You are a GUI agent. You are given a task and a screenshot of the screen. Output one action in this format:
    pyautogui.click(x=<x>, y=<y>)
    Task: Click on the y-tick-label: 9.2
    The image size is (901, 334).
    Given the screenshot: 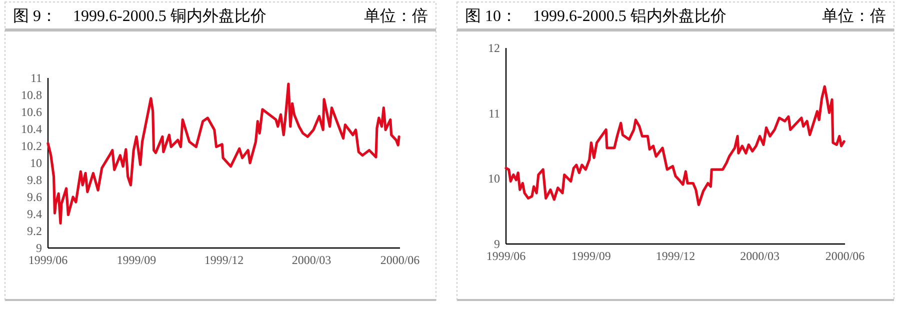 What is the action you would take?
    pyautogui.click(x=34, y=231)
    